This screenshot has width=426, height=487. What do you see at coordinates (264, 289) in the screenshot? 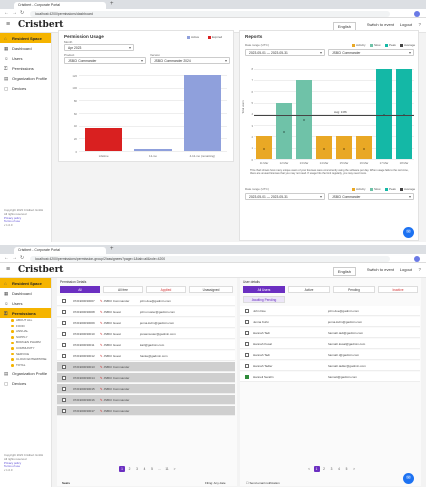
I see `tab-all-users: All Users` at bounding box center [264, 289].